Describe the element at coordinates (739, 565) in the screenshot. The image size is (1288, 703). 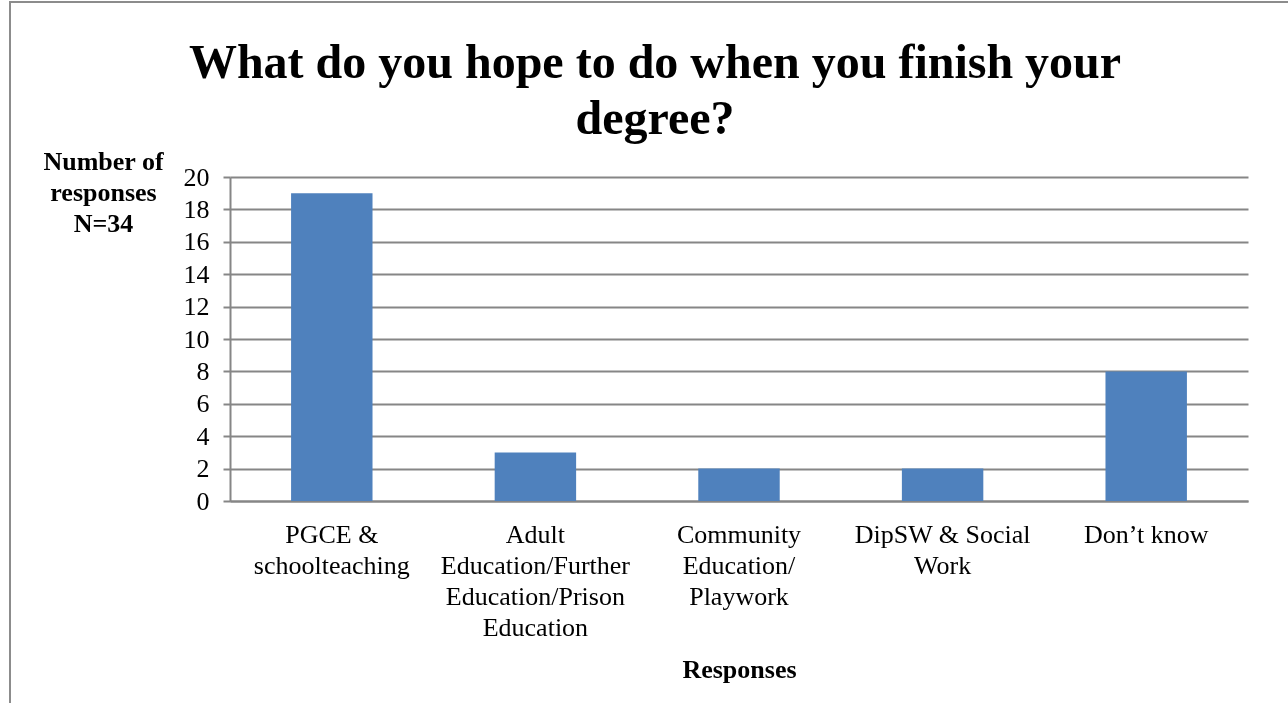
I see `x-tick-label: Community Education/ Playwork` at that location.